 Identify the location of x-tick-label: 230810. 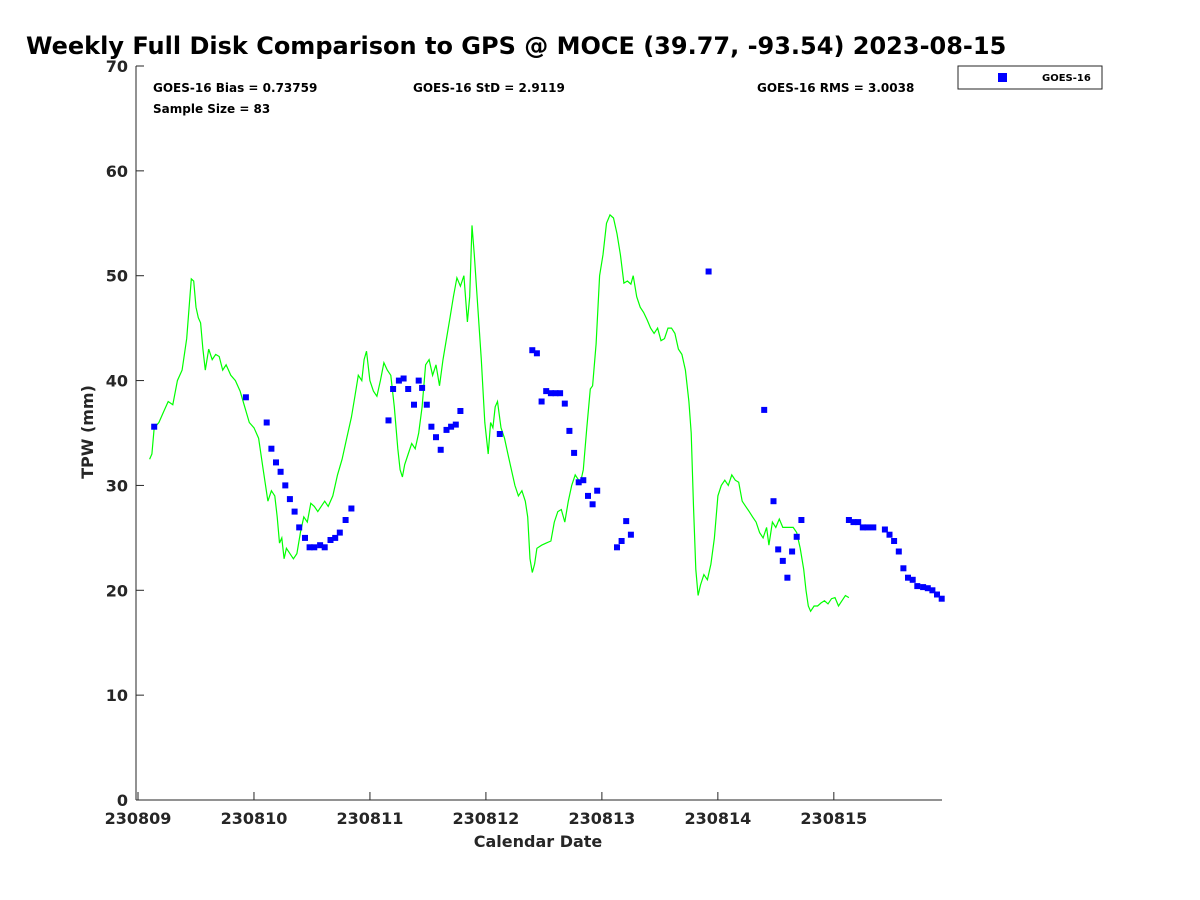
(254, 818).